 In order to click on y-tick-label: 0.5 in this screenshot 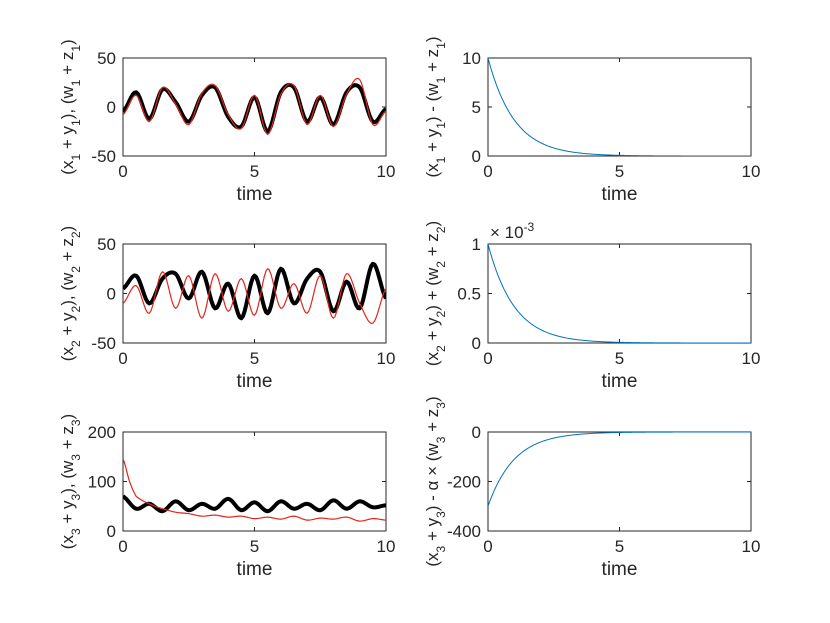, I will do `click(469, 294)`.